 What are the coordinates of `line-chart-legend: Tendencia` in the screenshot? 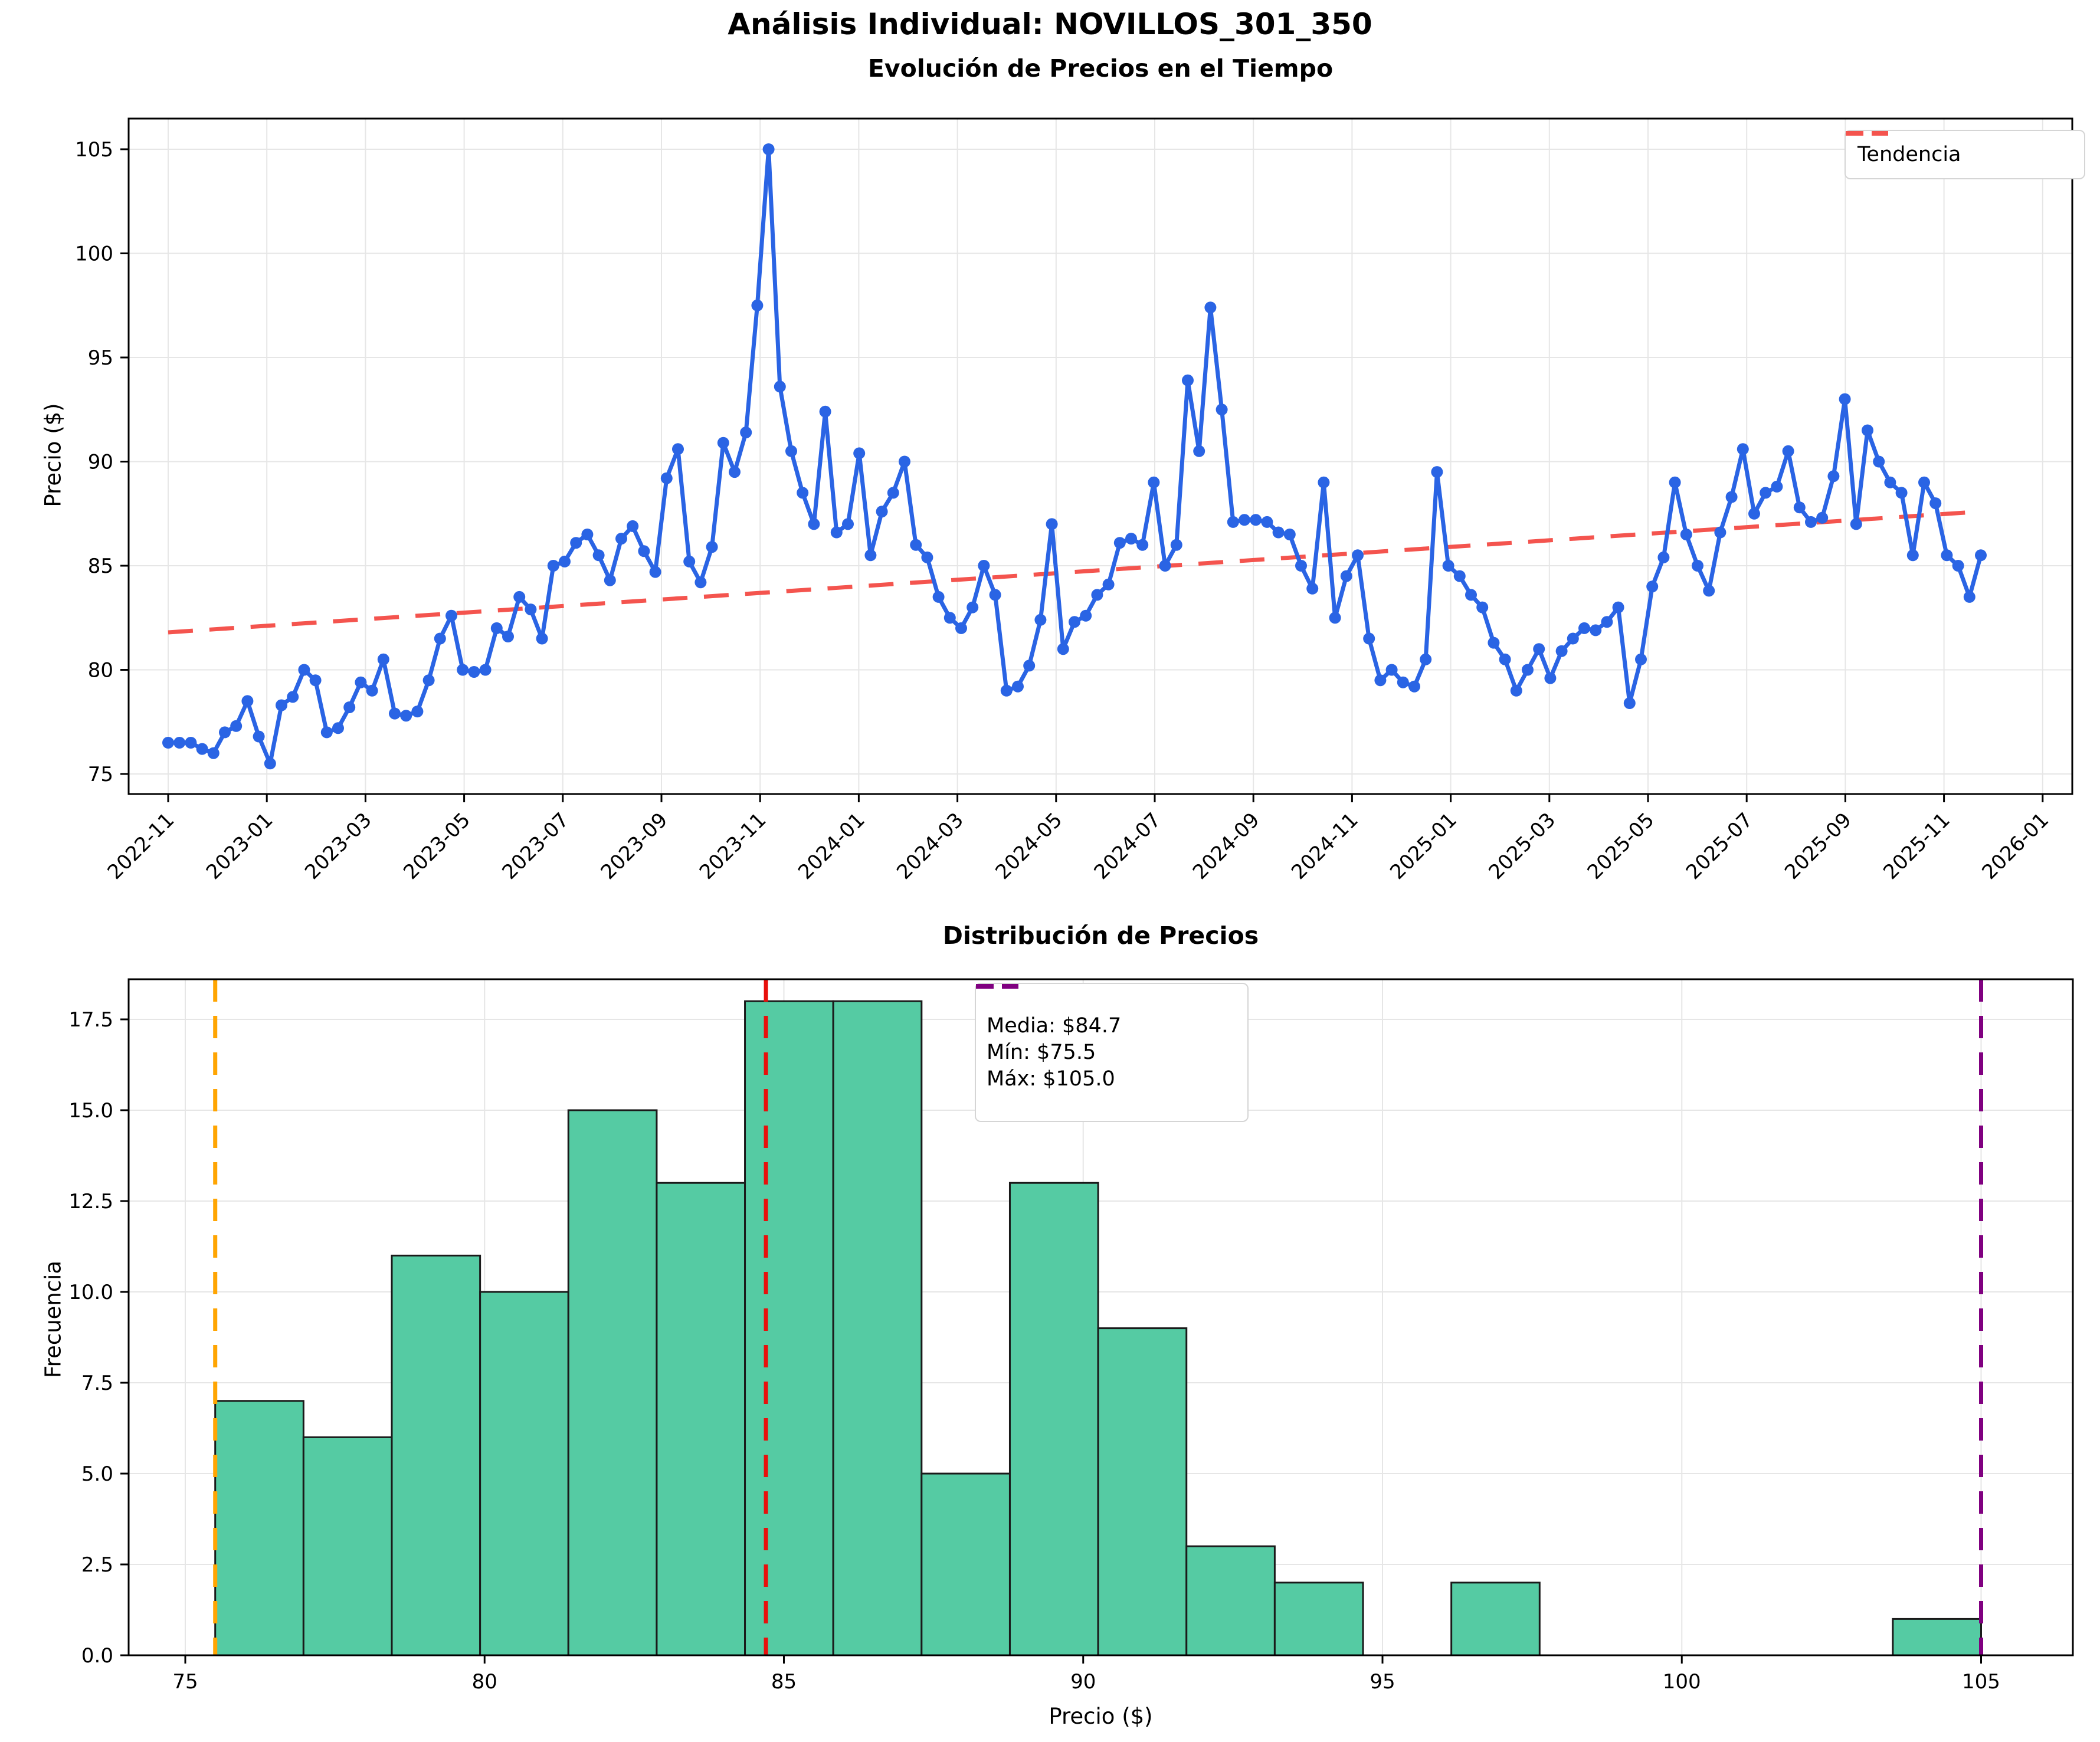 It's located at (1965, 154).